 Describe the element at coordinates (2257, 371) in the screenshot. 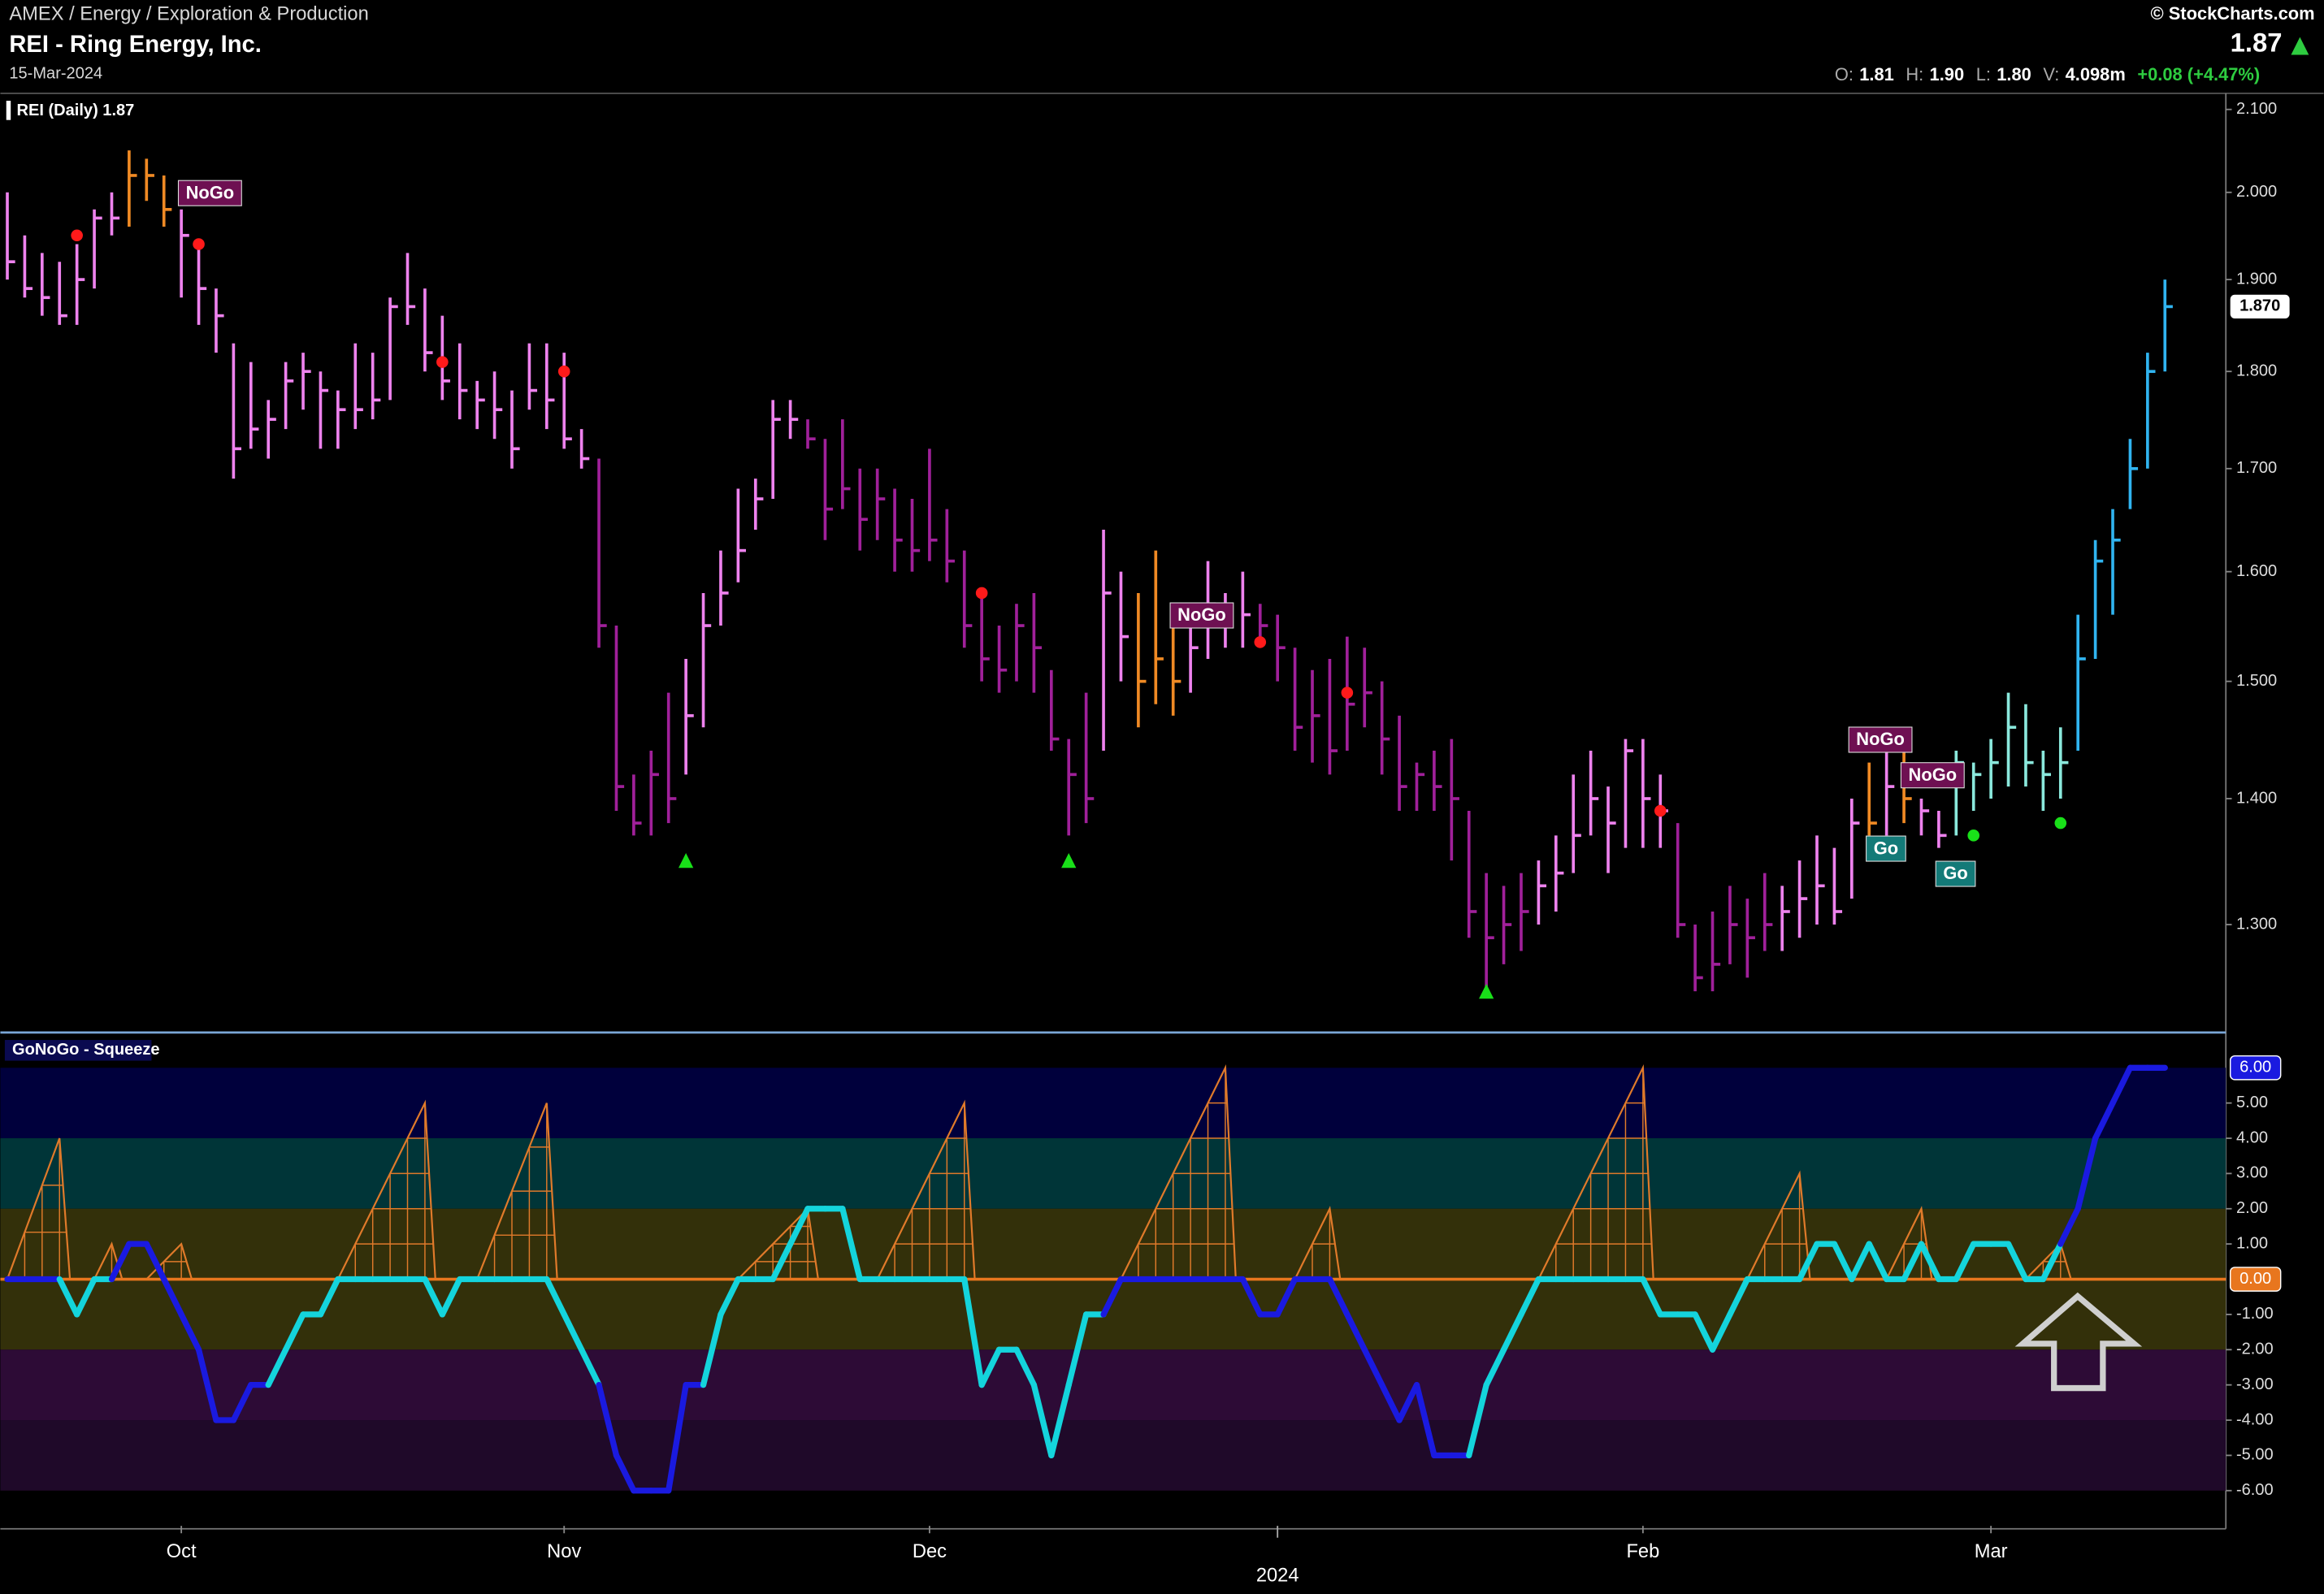

I see `y-tick-label: 1.800` at that location.